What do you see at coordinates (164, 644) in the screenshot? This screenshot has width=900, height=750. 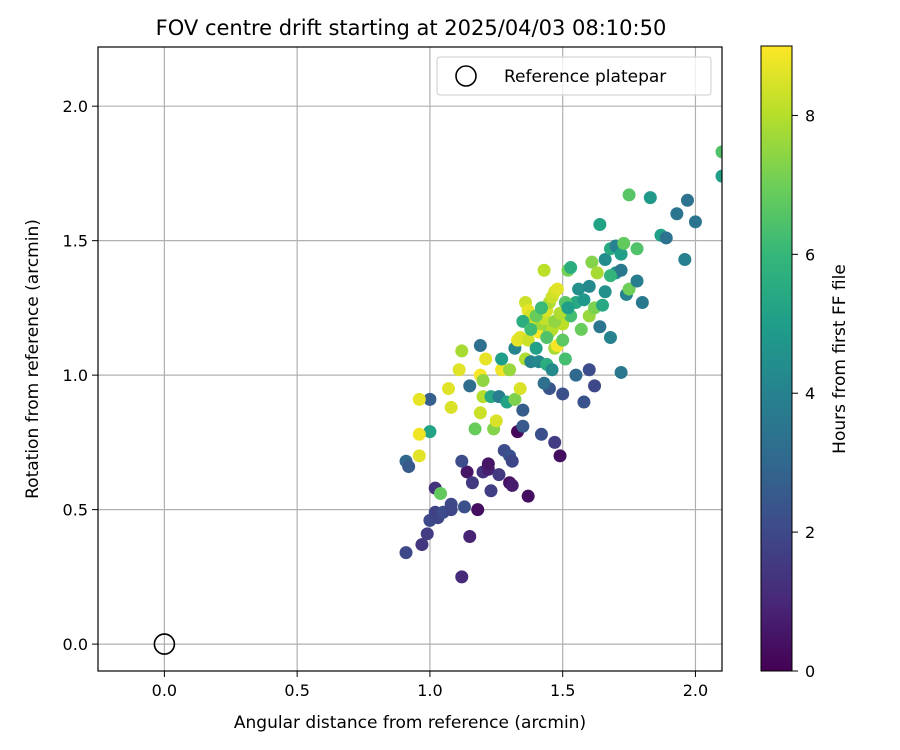 I see `reference-platepar-marker` at bounding box center [164, 644].